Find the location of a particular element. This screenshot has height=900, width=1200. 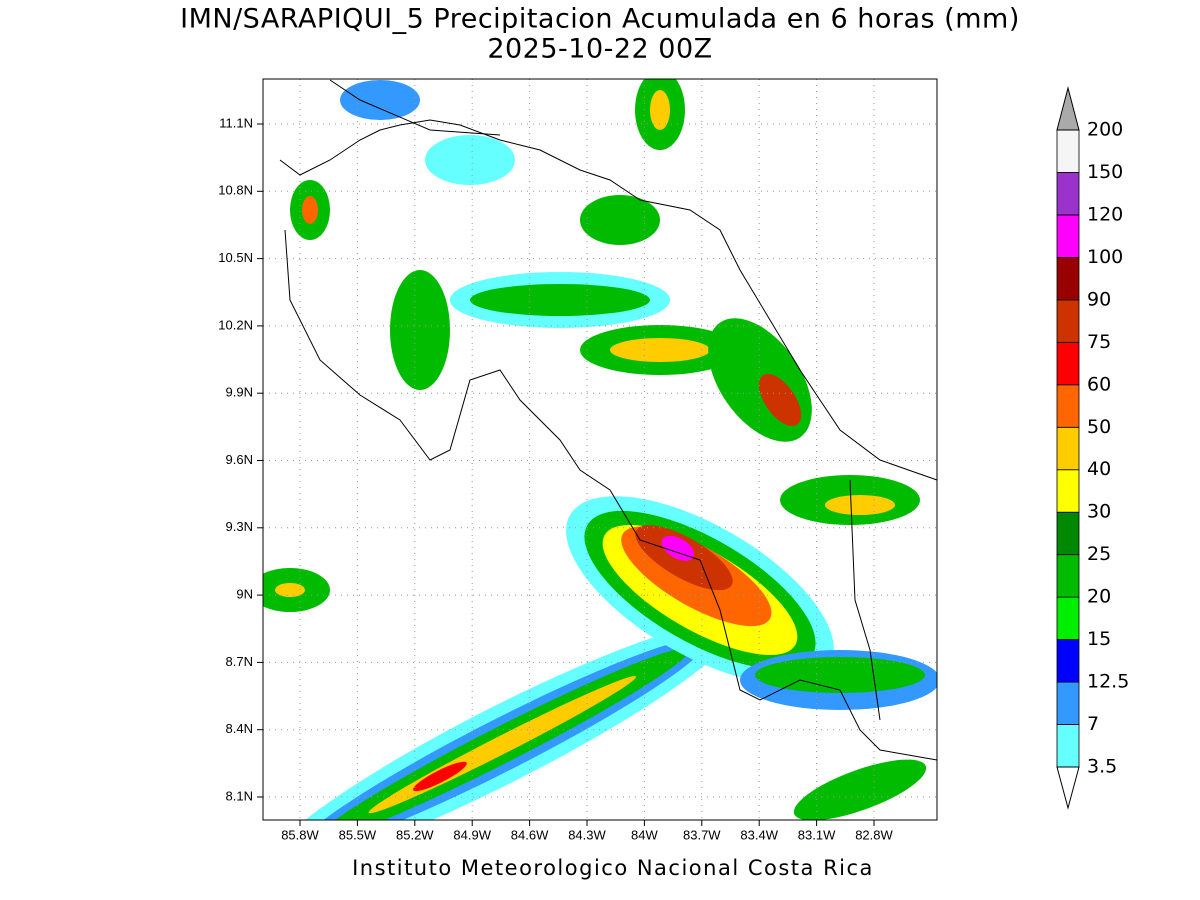

lon-tick-label: 85.8W is located at coordinates (300, 834).